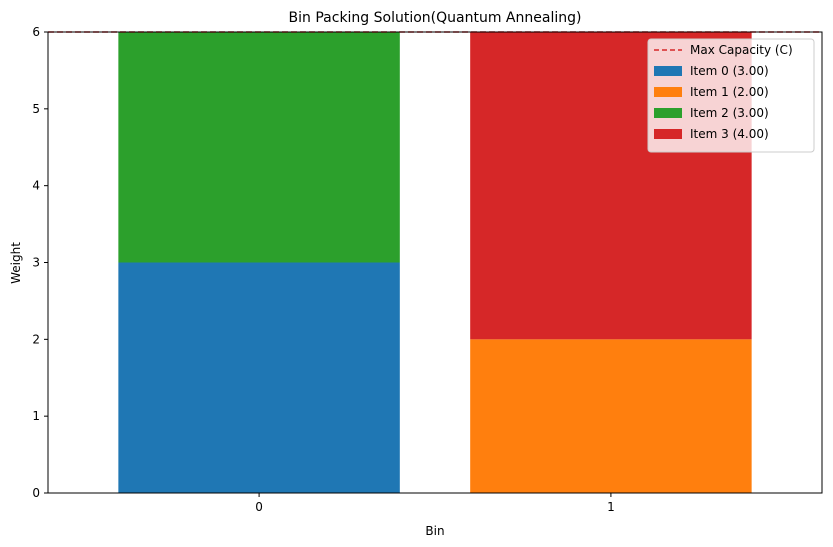 The height and width of the screenshot is (547, 833). Describe the element at coordinates (36, 32) in the screenshot. I see `y-tick-label-6: 6` at that location.